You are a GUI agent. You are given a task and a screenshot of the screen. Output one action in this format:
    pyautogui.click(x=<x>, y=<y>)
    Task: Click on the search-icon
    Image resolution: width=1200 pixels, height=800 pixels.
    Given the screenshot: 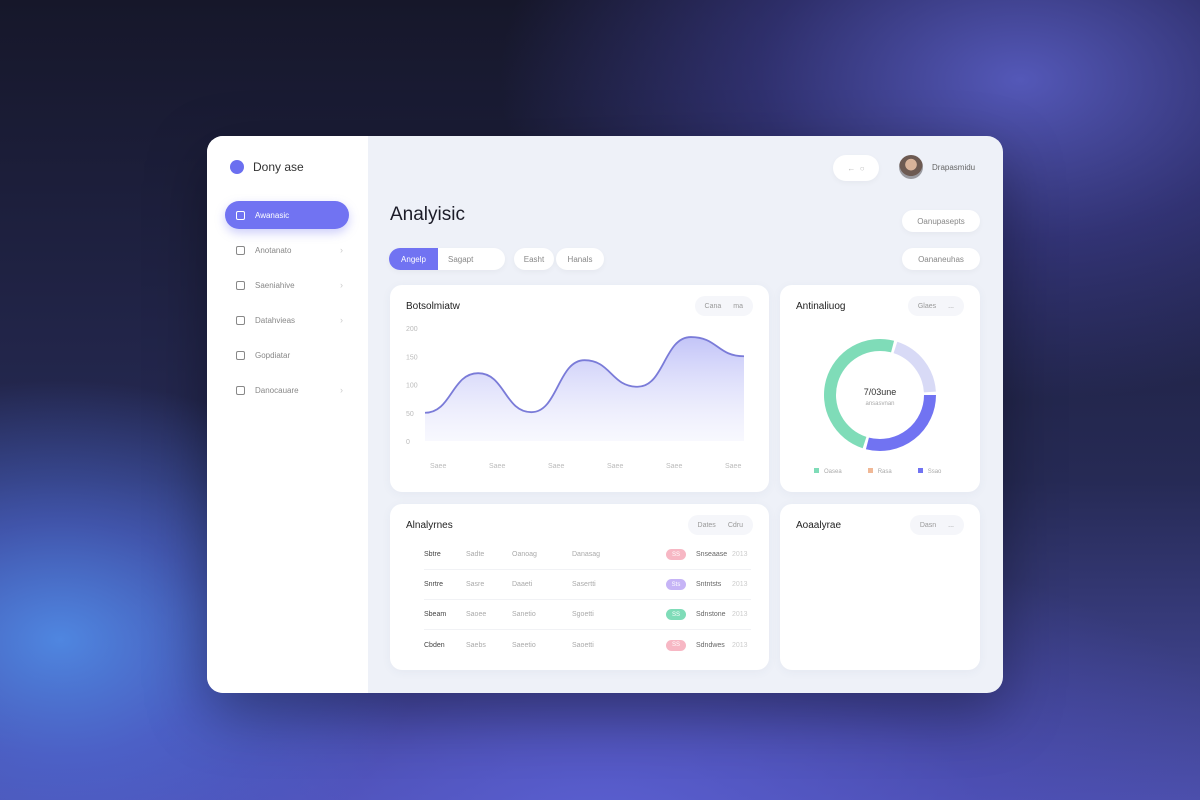 What is the action you would take?
    pyautogui.click(x=240, y=285)
    